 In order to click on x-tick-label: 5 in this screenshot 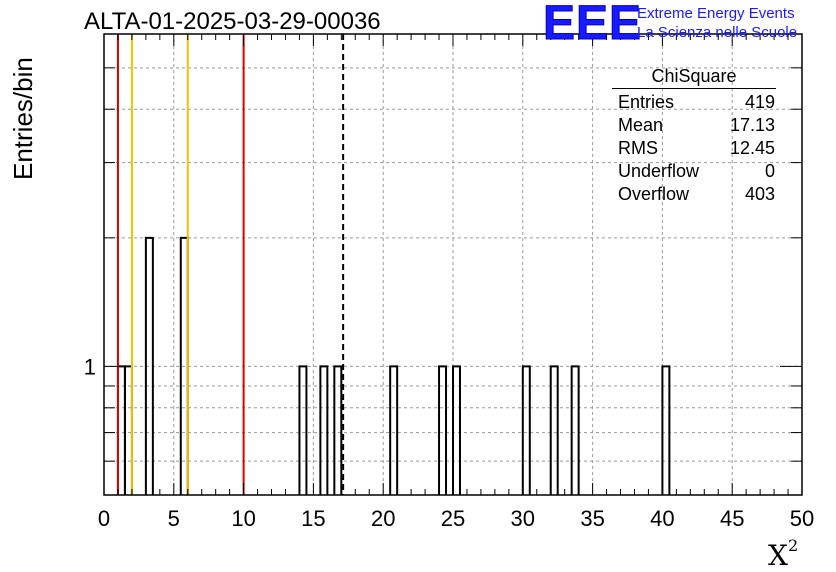, I will do `click(174, 518)`.